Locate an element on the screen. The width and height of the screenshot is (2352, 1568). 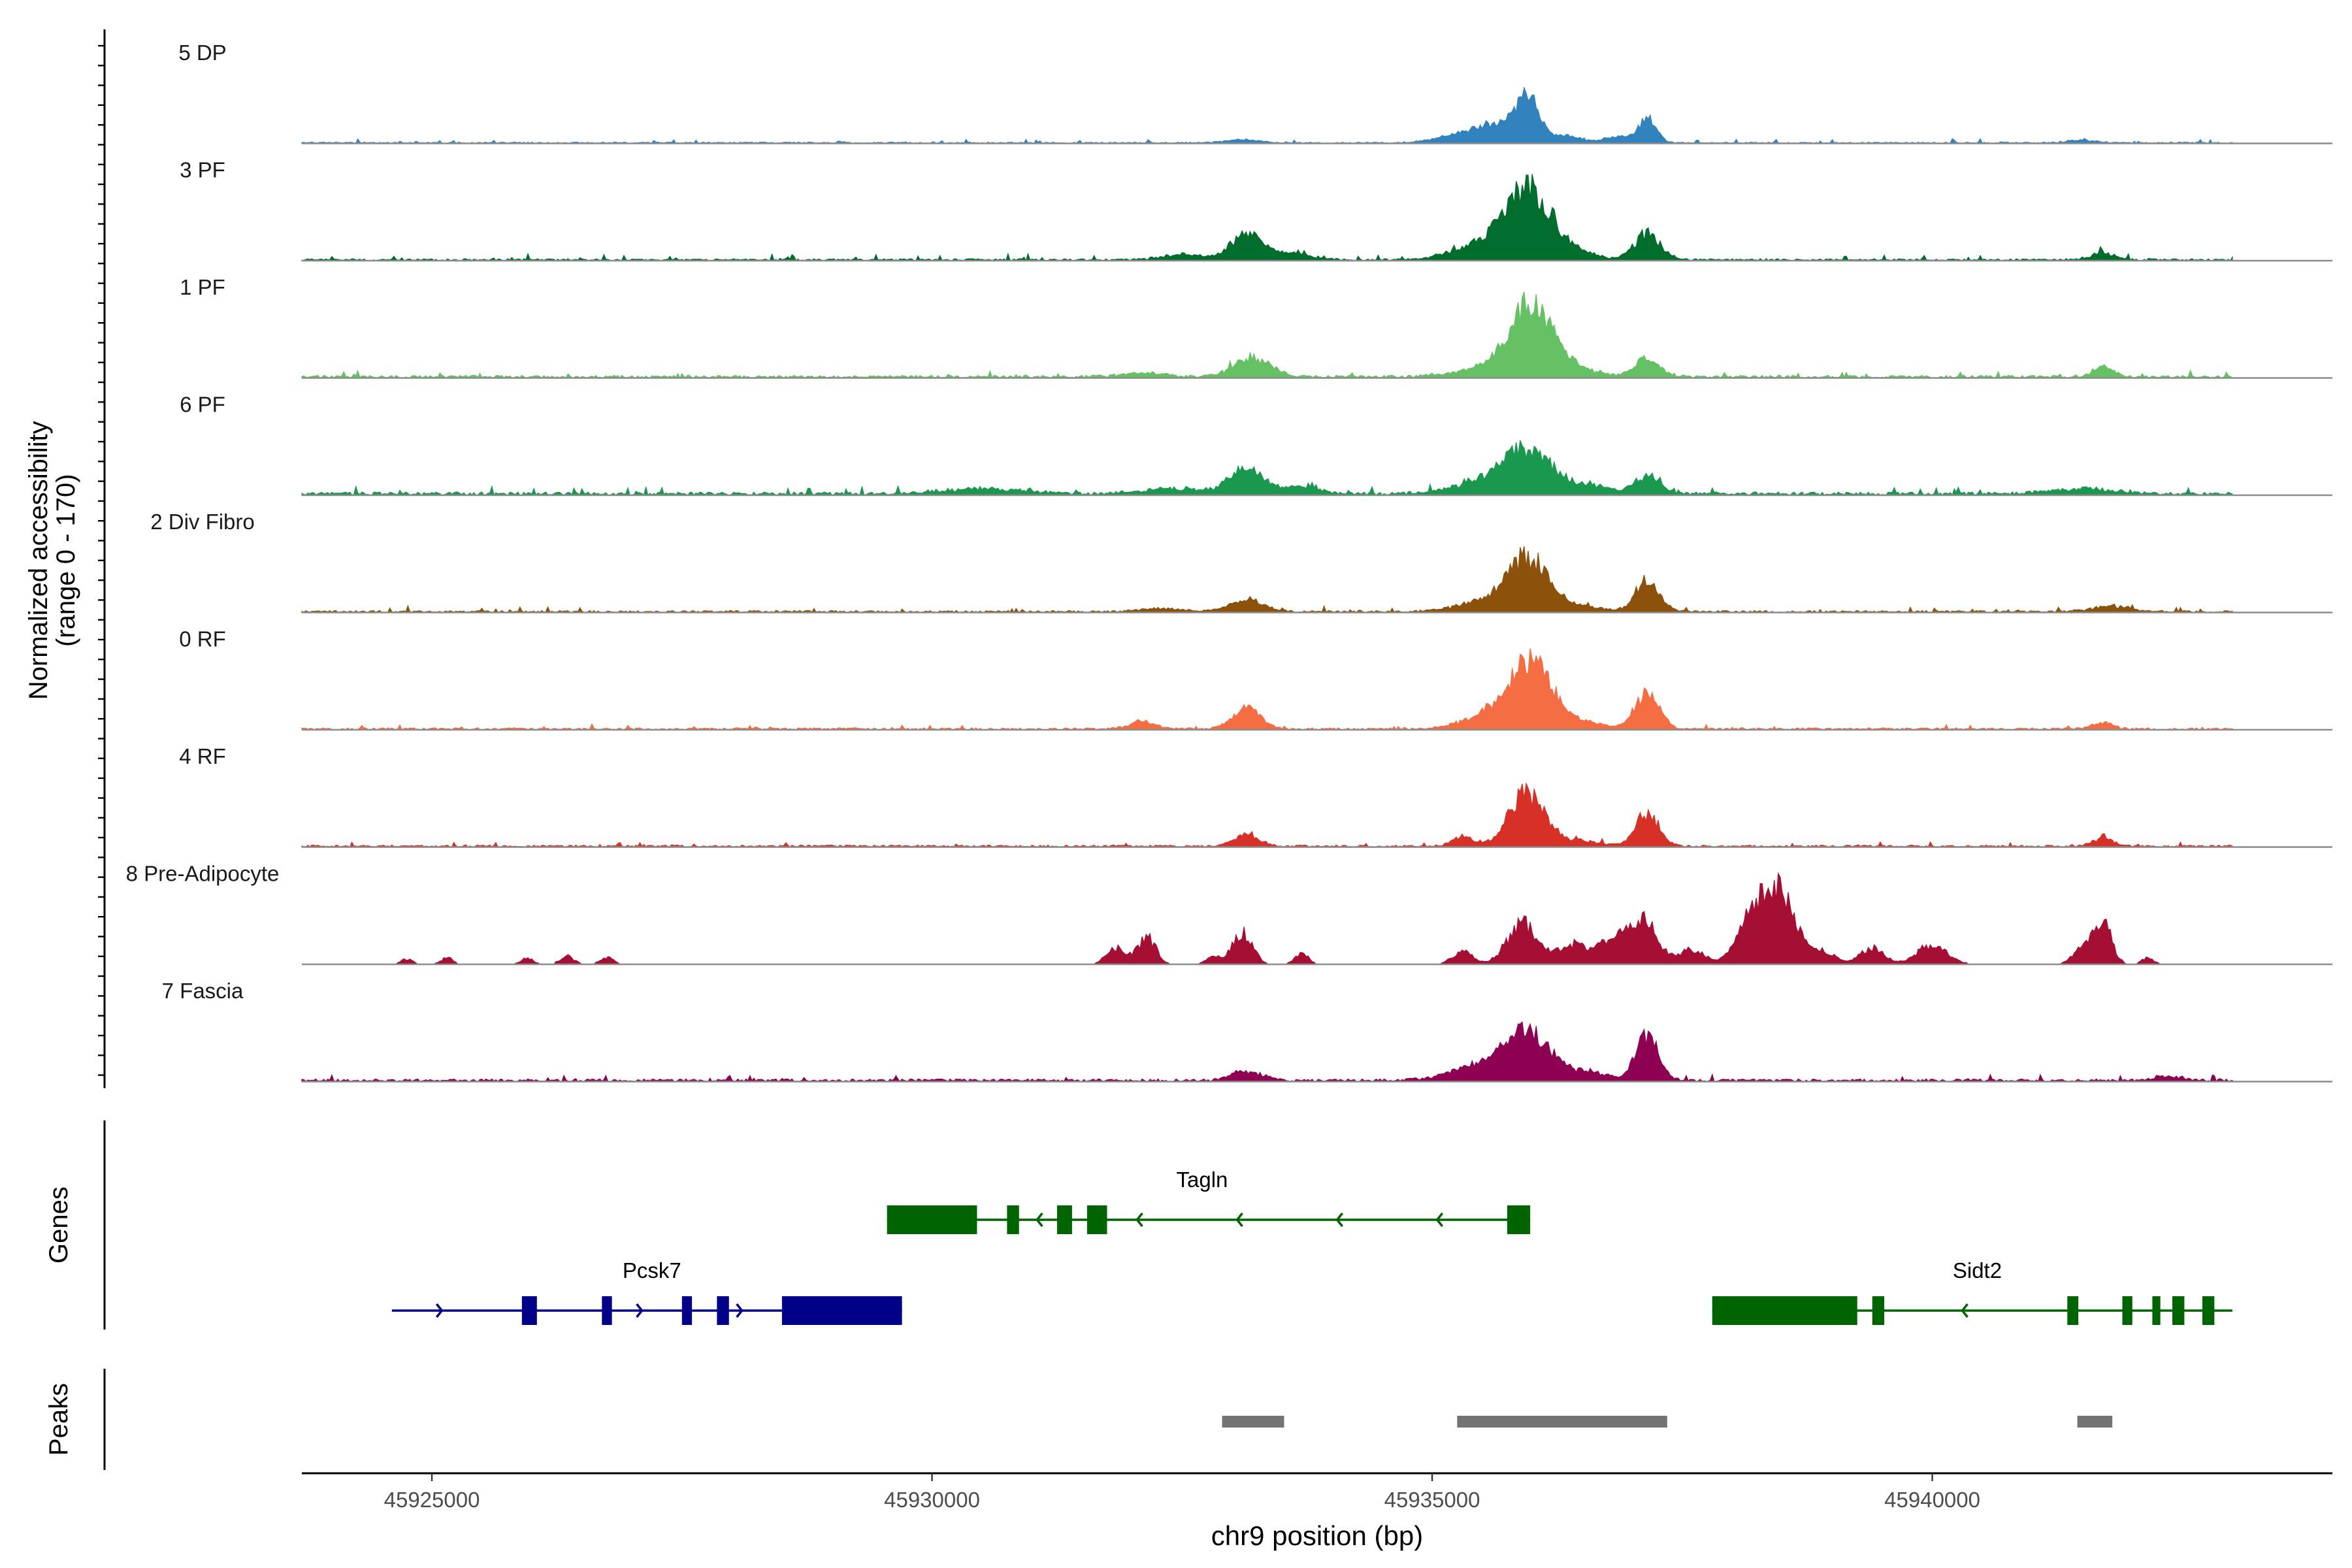
track-label: 4 RF is located at coordinates (202, 756).